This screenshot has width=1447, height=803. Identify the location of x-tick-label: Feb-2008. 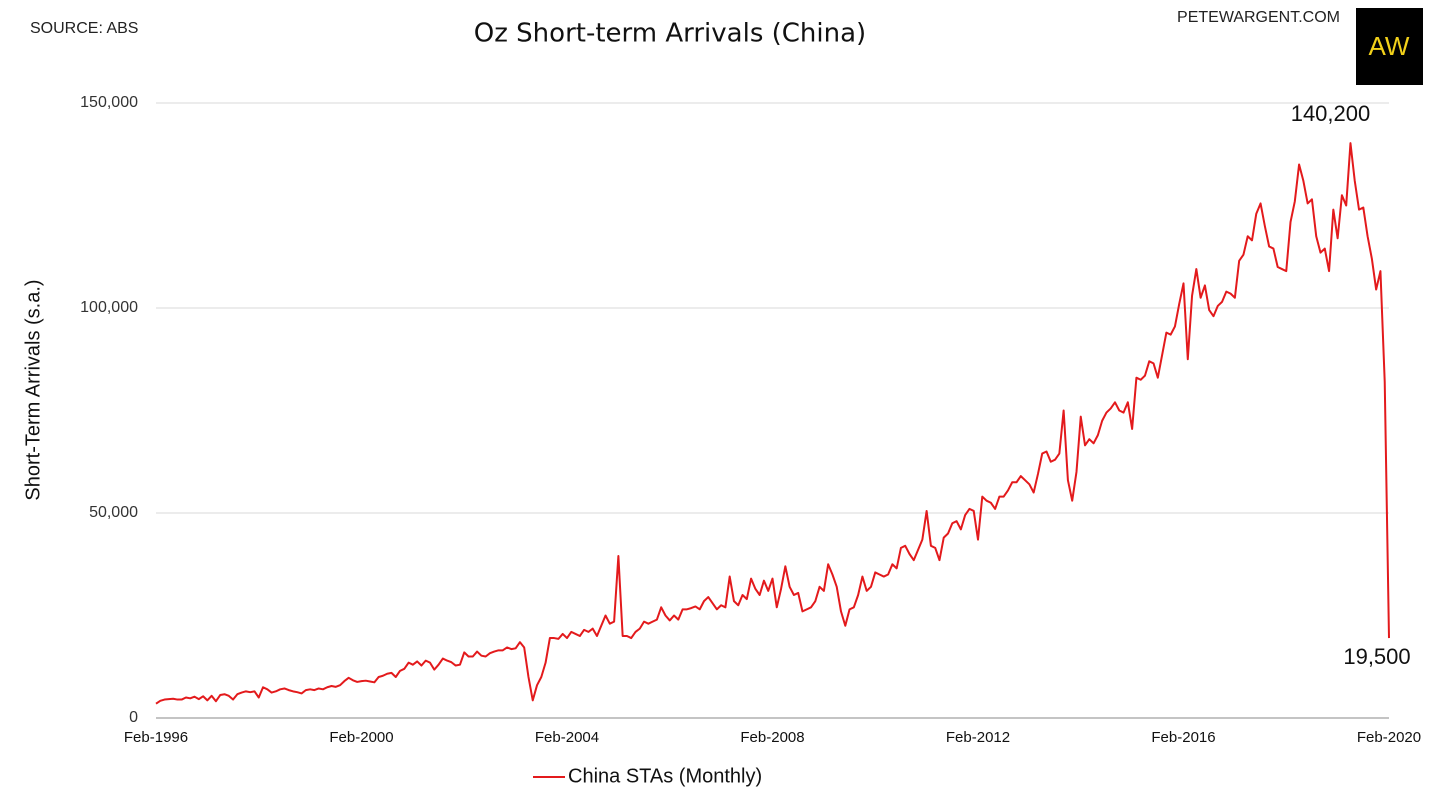
(772, 737).